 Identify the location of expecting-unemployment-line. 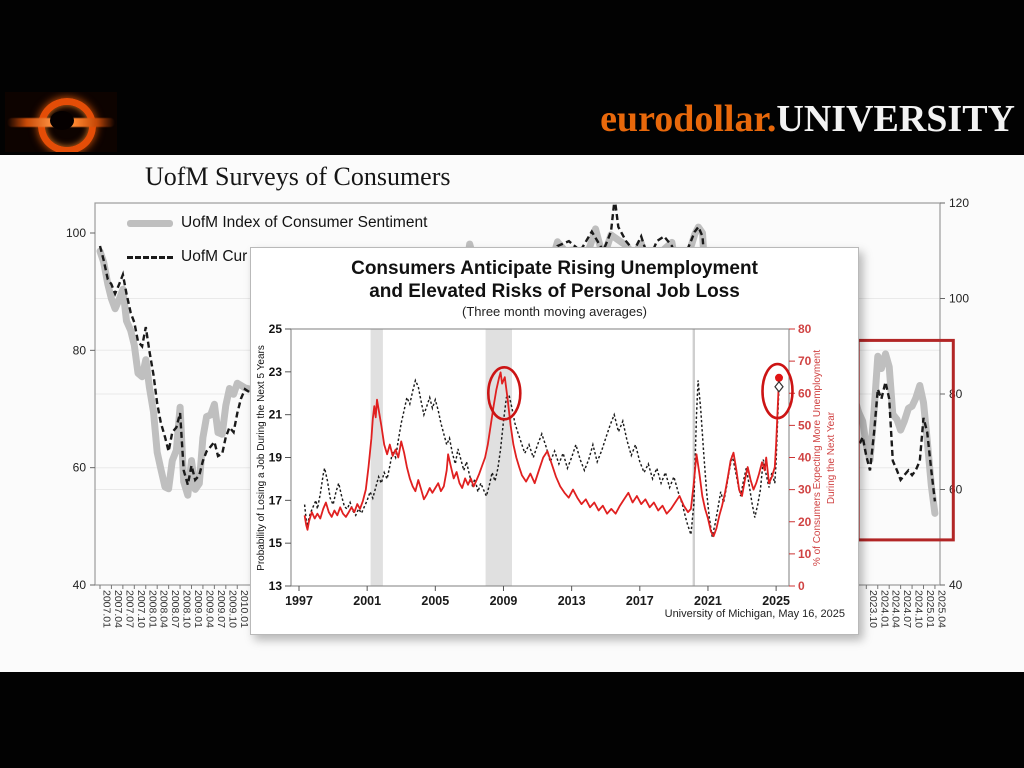
(541, 454).